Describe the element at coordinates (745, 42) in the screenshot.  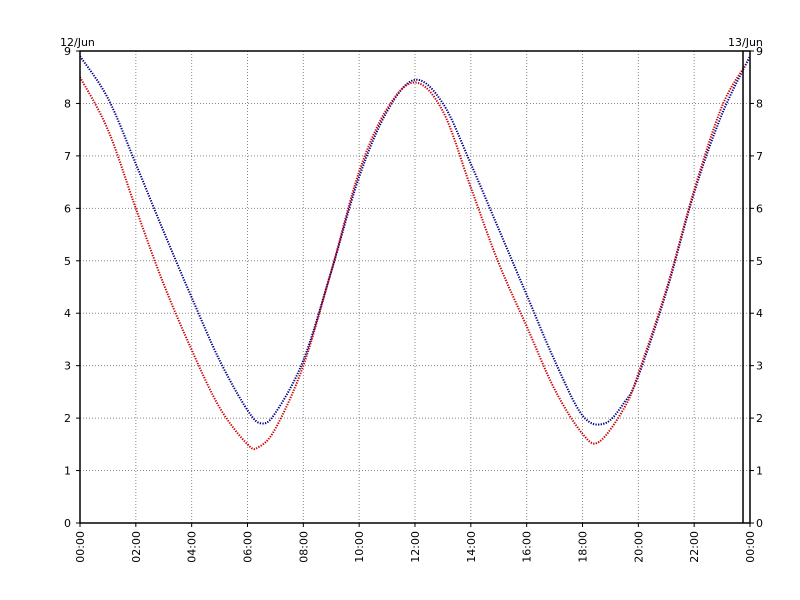
I see `date-label-end: 13/Jun` at that location.